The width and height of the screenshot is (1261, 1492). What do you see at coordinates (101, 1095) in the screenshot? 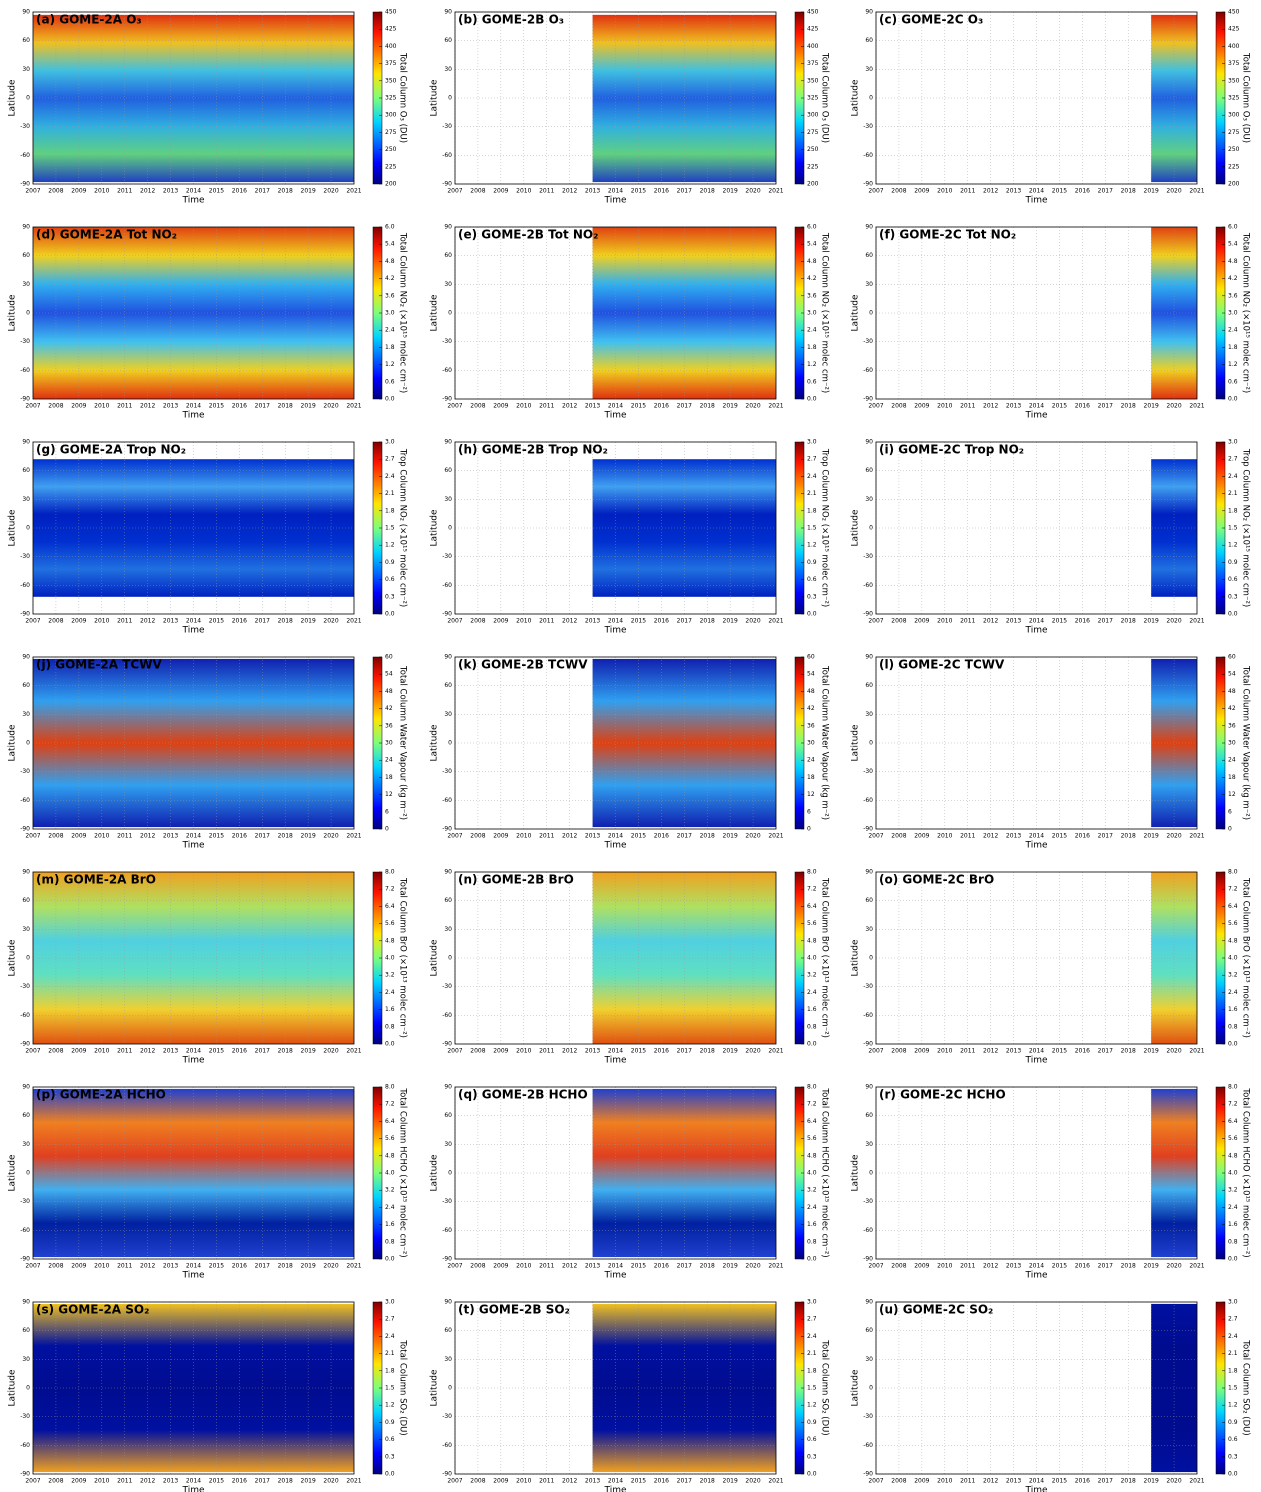
I see `panel-title: (p) GOME-2A HCHO` at bounding box center [101, 1095].